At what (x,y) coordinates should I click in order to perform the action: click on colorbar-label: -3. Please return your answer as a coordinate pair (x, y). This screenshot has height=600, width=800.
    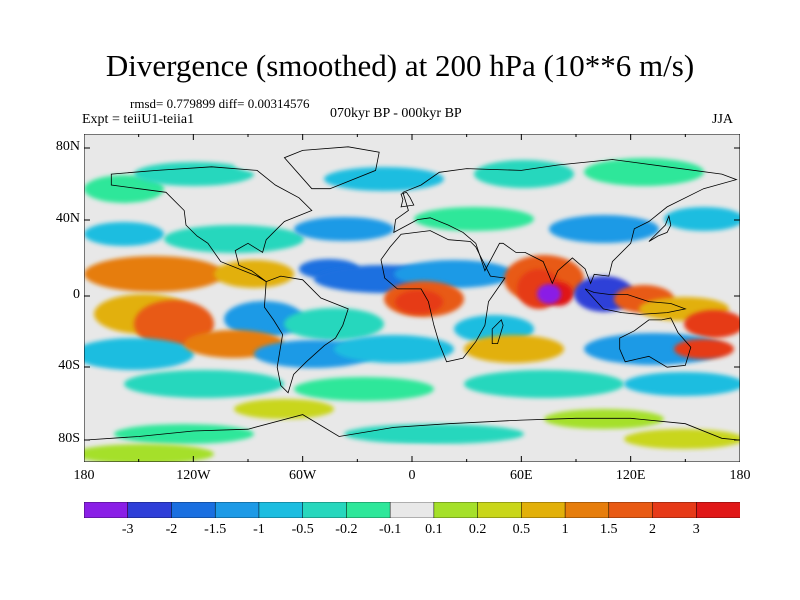
    Looking at the image, I should click on (127, 529).